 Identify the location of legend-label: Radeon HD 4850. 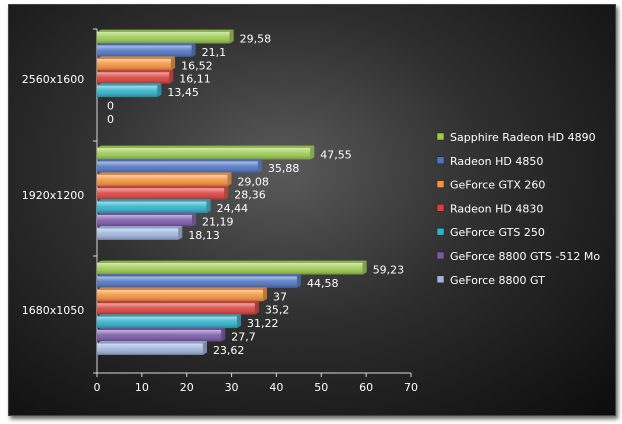
(496, 161).